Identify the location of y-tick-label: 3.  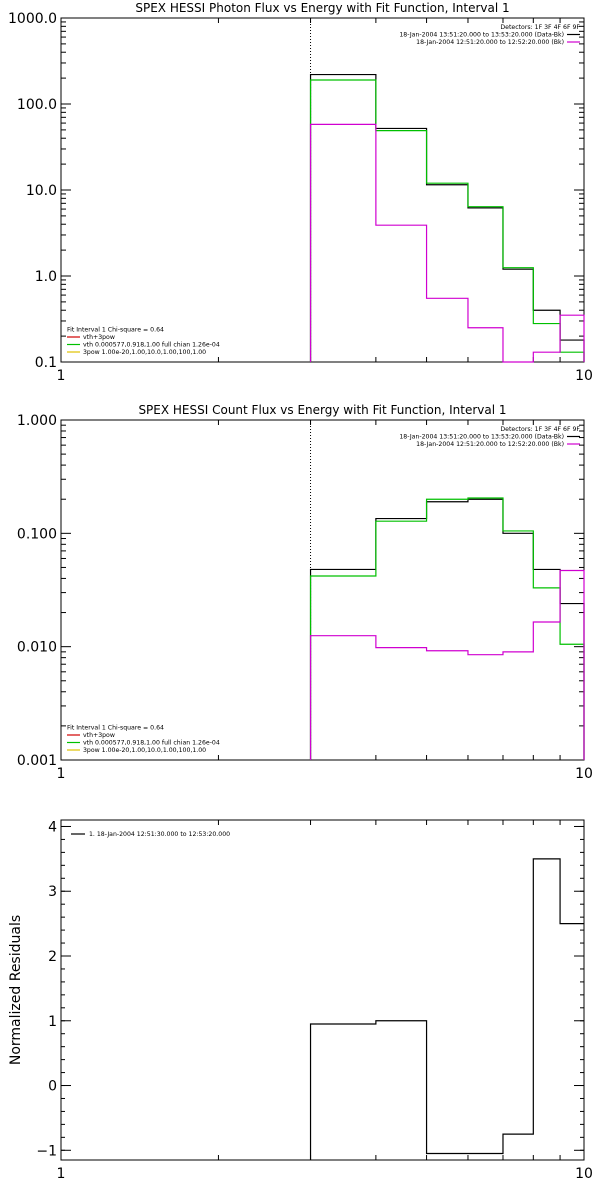
(52, 892).